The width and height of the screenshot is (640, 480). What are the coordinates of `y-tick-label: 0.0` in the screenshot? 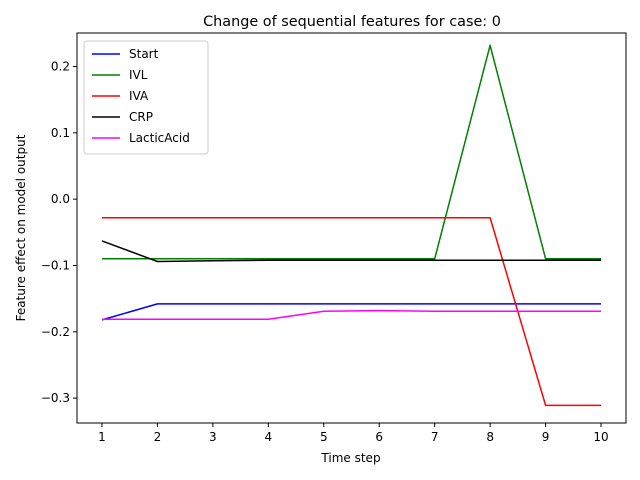 It's located at (60, 199).